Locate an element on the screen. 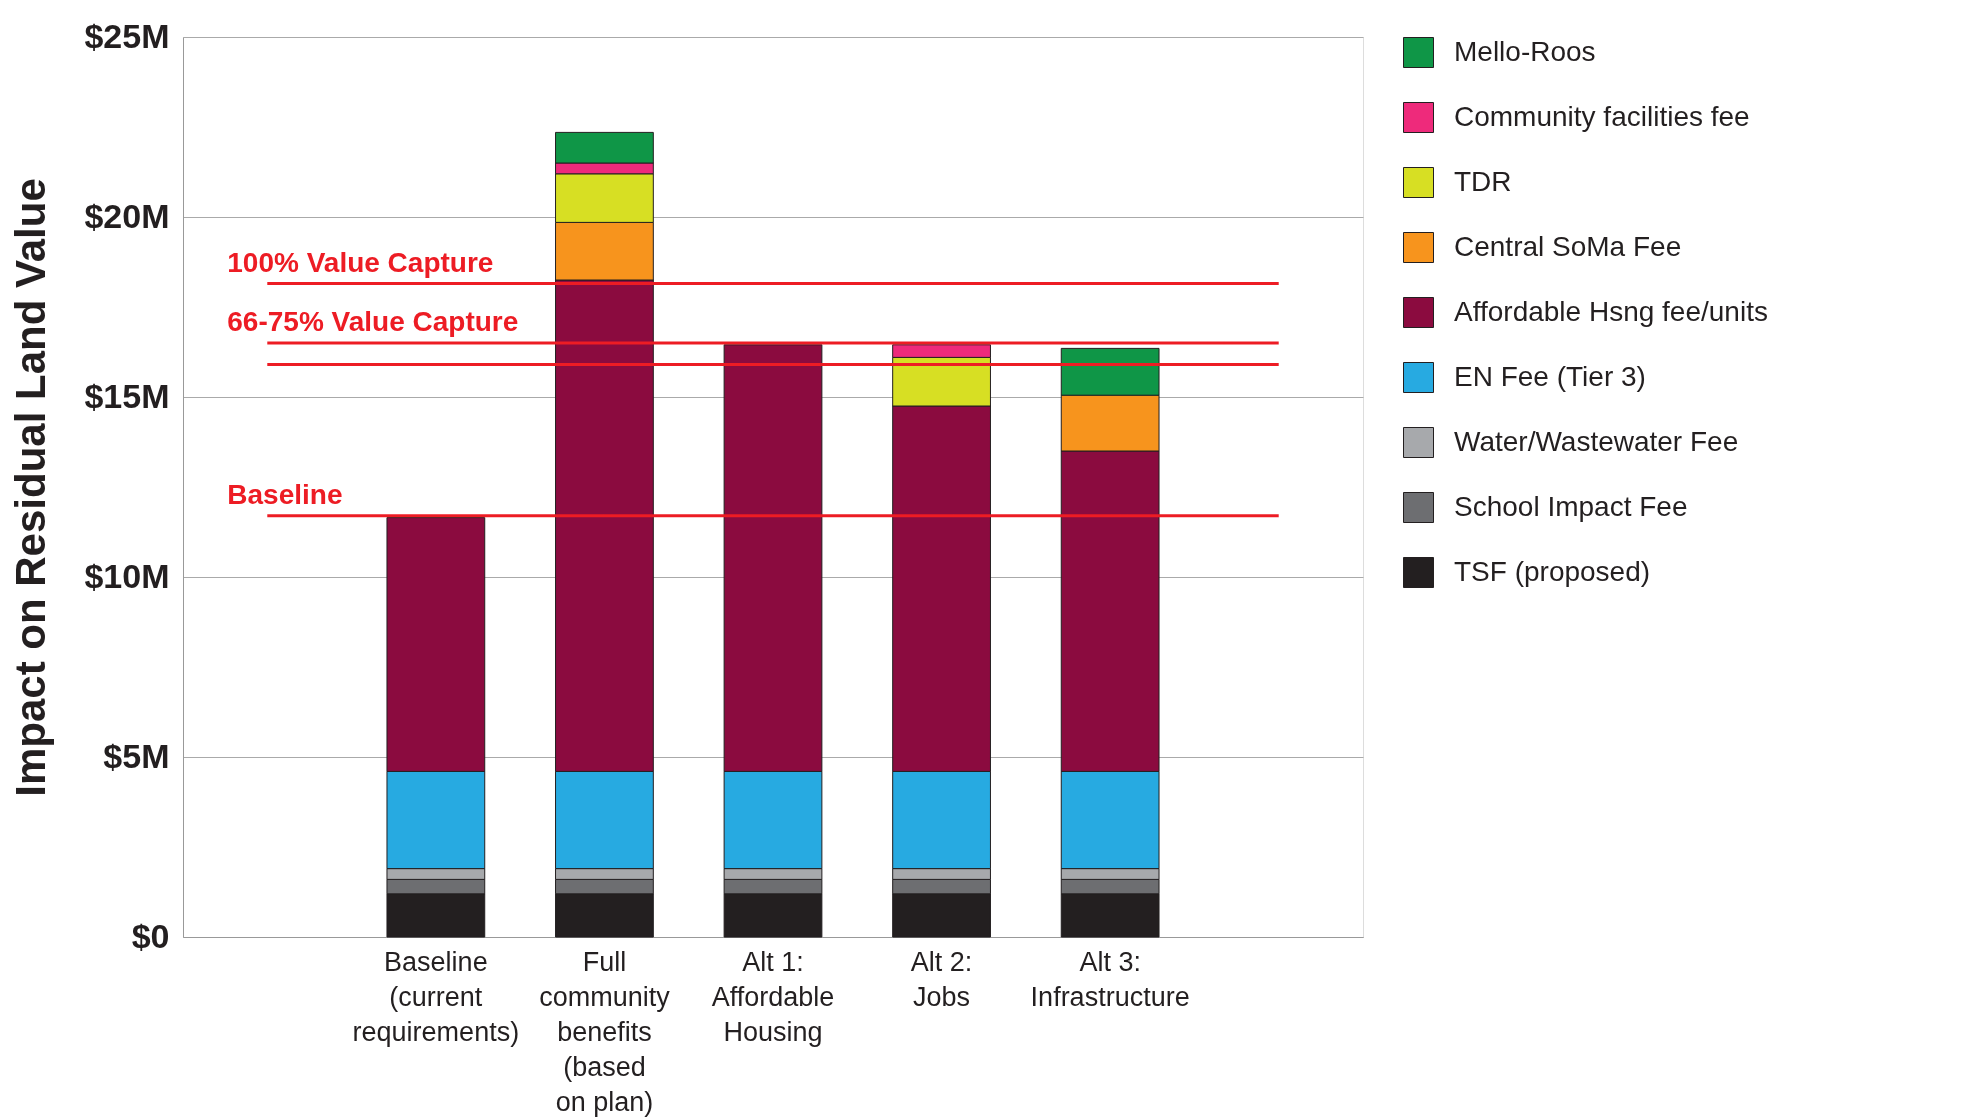 This screenshot has height=1118, width=1974. legend-label: Central SoMa Fee is located at coordinates (1568, 246).